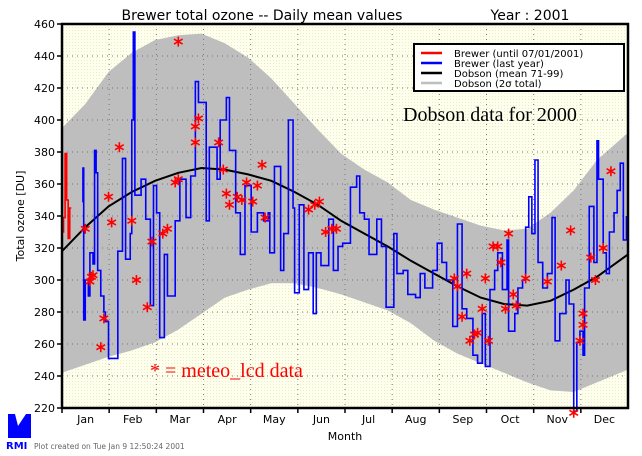 This screenshot has height=456, width=642. What do you see at coordinates (44, 408) in the screenshot?
I see `y-tick-label: 220` at bounding box center [44, 408].